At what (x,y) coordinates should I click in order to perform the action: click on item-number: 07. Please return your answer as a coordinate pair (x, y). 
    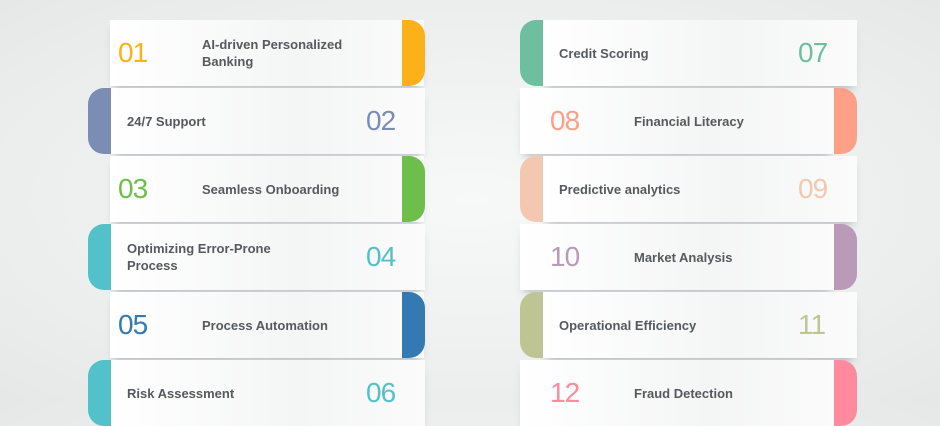
    Looking at the image, I should click on (813, 52).